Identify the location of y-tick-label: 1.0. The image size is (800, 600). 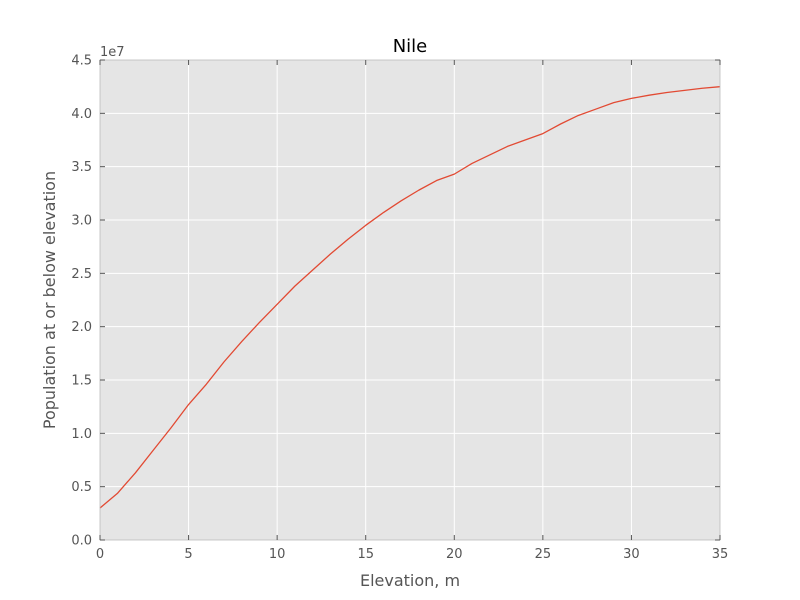
(81, 434).